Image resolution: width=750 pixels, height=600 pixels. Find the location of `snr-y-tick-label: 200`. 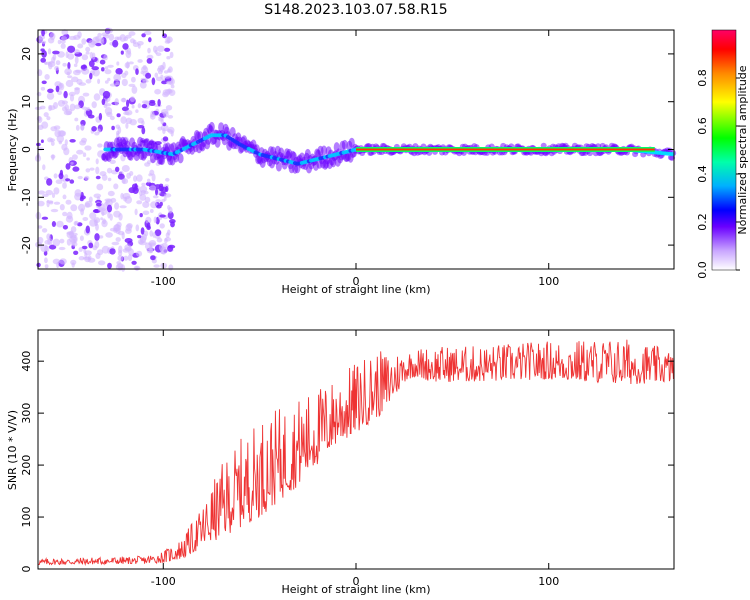

snr-y-tick-label: 200 is located at coordinates (26, 465).